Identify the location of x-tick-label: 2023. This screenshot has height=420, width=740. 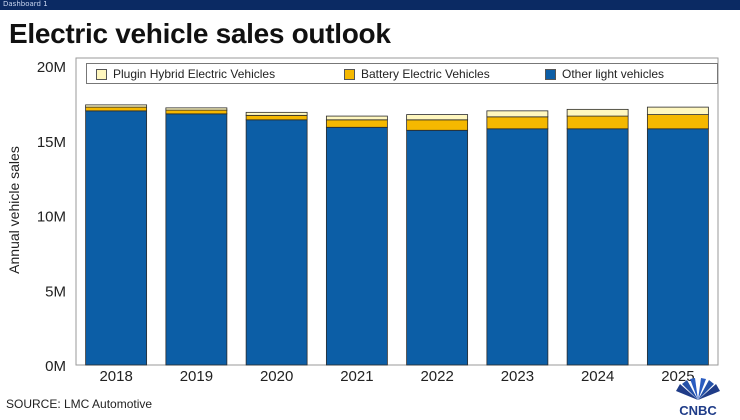
(517, 376).